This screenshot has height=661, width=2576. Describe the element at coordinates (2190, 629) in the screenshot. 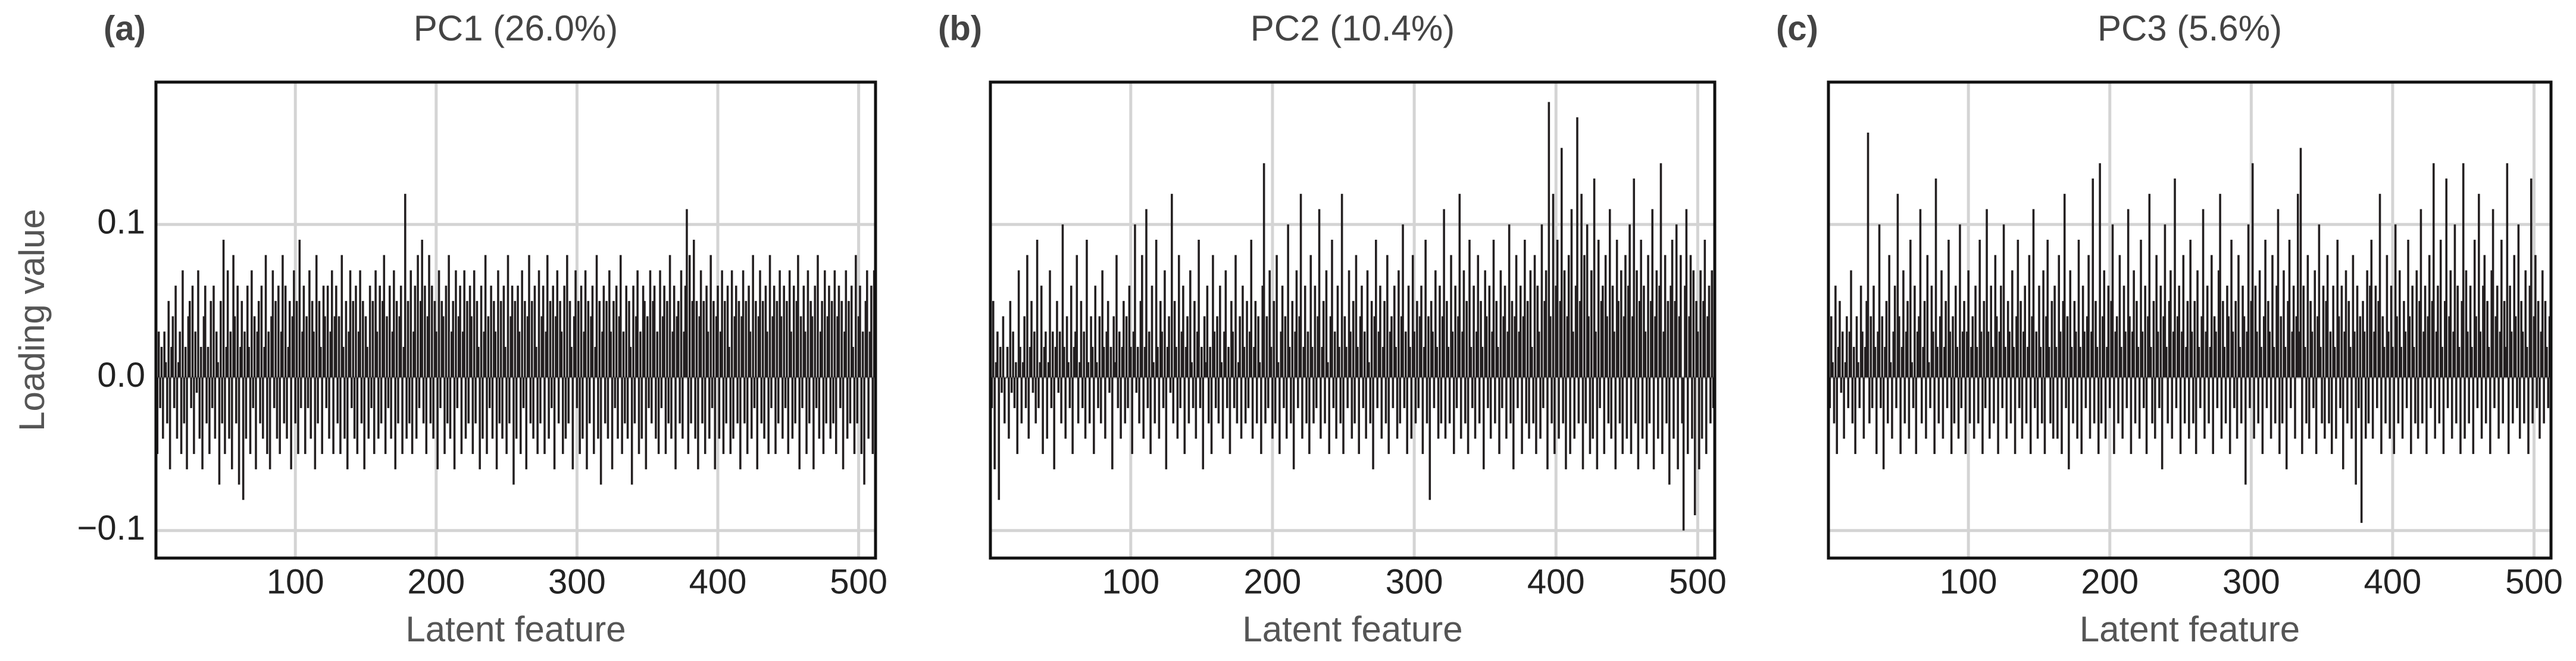

I see `x-axis-label: Latent feature` at that location.